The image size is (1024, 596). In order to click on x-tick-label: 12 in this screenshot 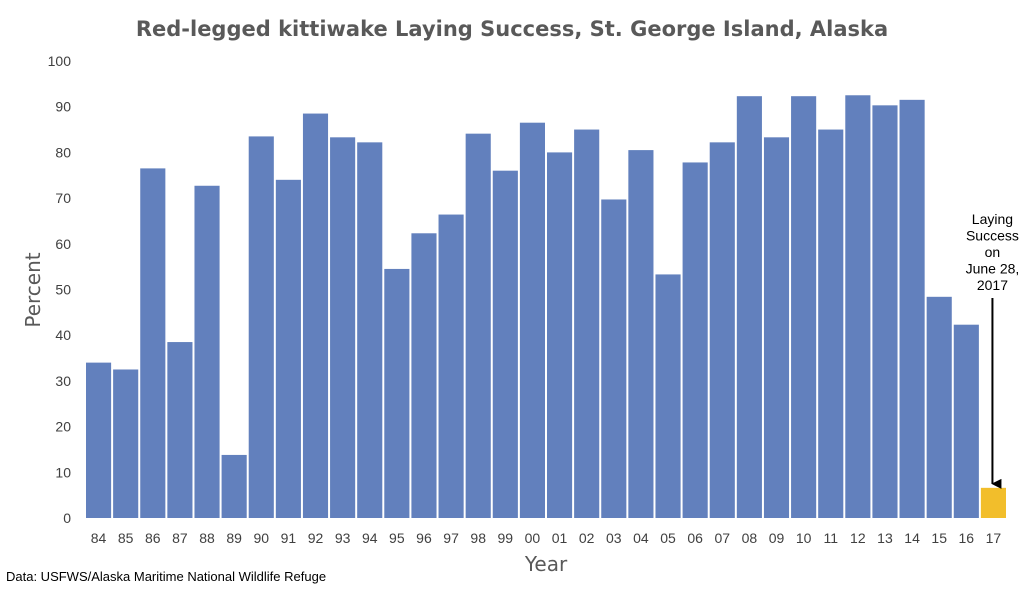, I will do `click(858, 538)`.